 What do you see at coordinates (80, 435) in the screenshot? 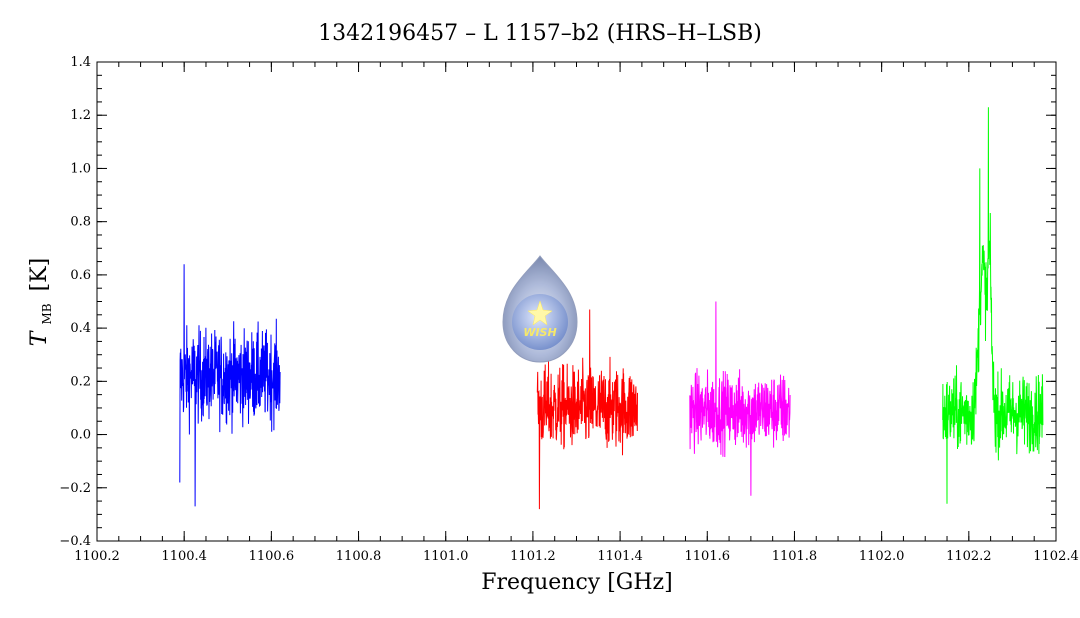
I see `y-tick-label: 0.0` at bounding box center [80, 435].